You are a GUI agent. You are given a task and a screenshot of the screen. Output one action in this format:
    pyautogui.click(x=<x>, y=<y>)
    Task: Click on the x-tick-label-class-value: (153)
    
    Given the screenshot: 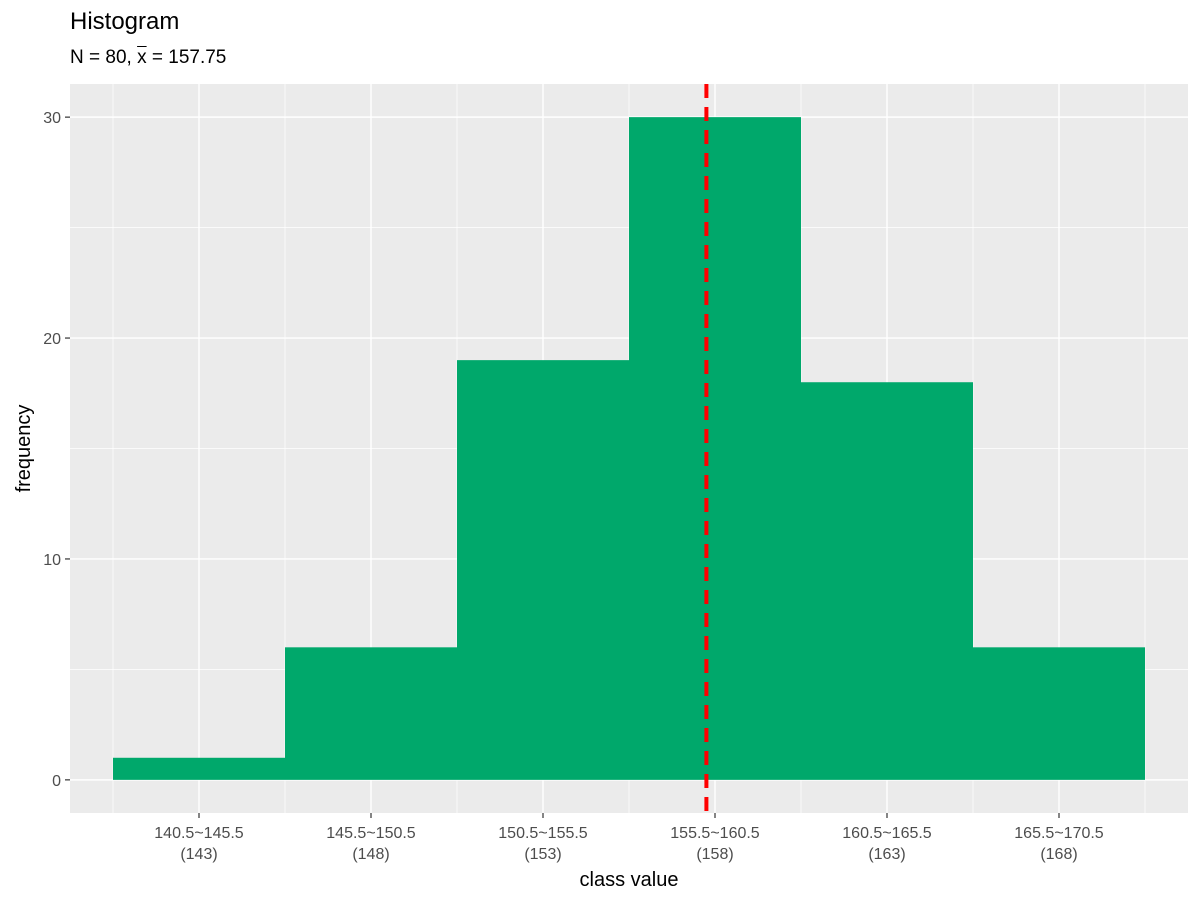 What is the action you would take?
    pyautogui.click(x=542, y=854)
    